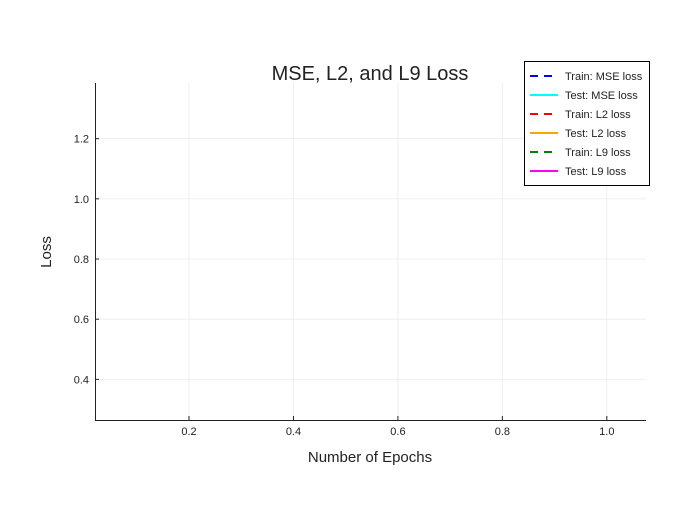  What do you see at coordinates (397, 432) in the screenshot?
I see `x-tick-label: 0.6` at bounding box center [397, 432].